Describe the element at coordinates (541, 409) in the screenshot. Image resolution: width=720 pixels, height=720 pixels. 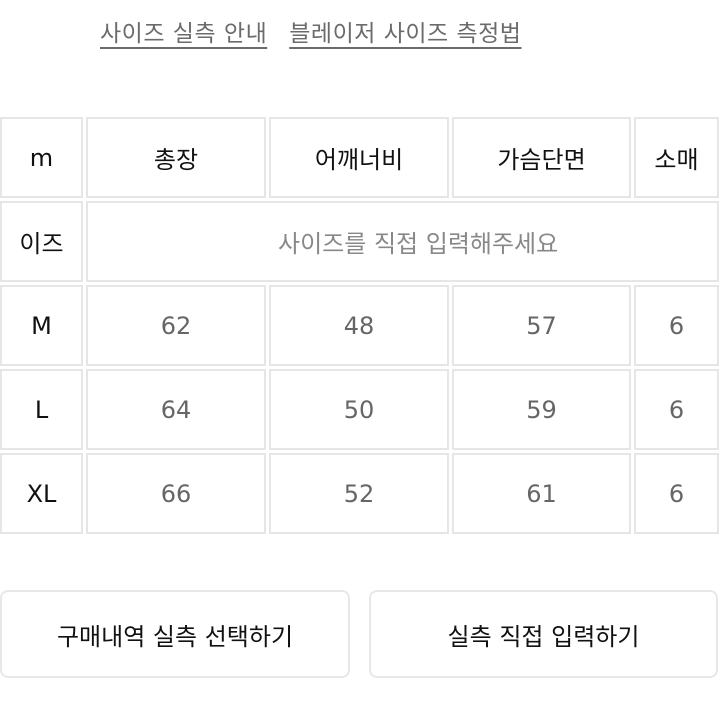
I see `table-cell: 59` at that location.